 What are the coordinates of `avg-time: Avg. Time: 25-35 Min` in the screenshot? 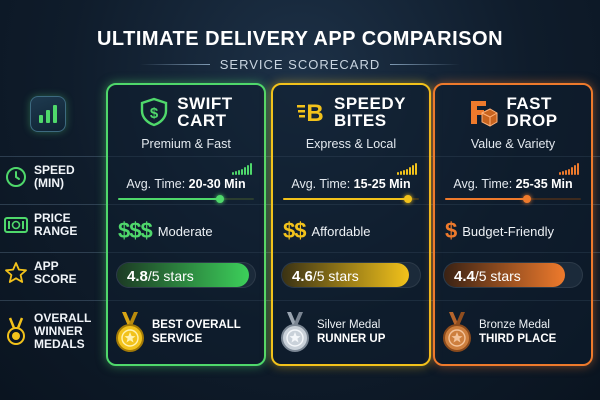 It's located at (513, 184).